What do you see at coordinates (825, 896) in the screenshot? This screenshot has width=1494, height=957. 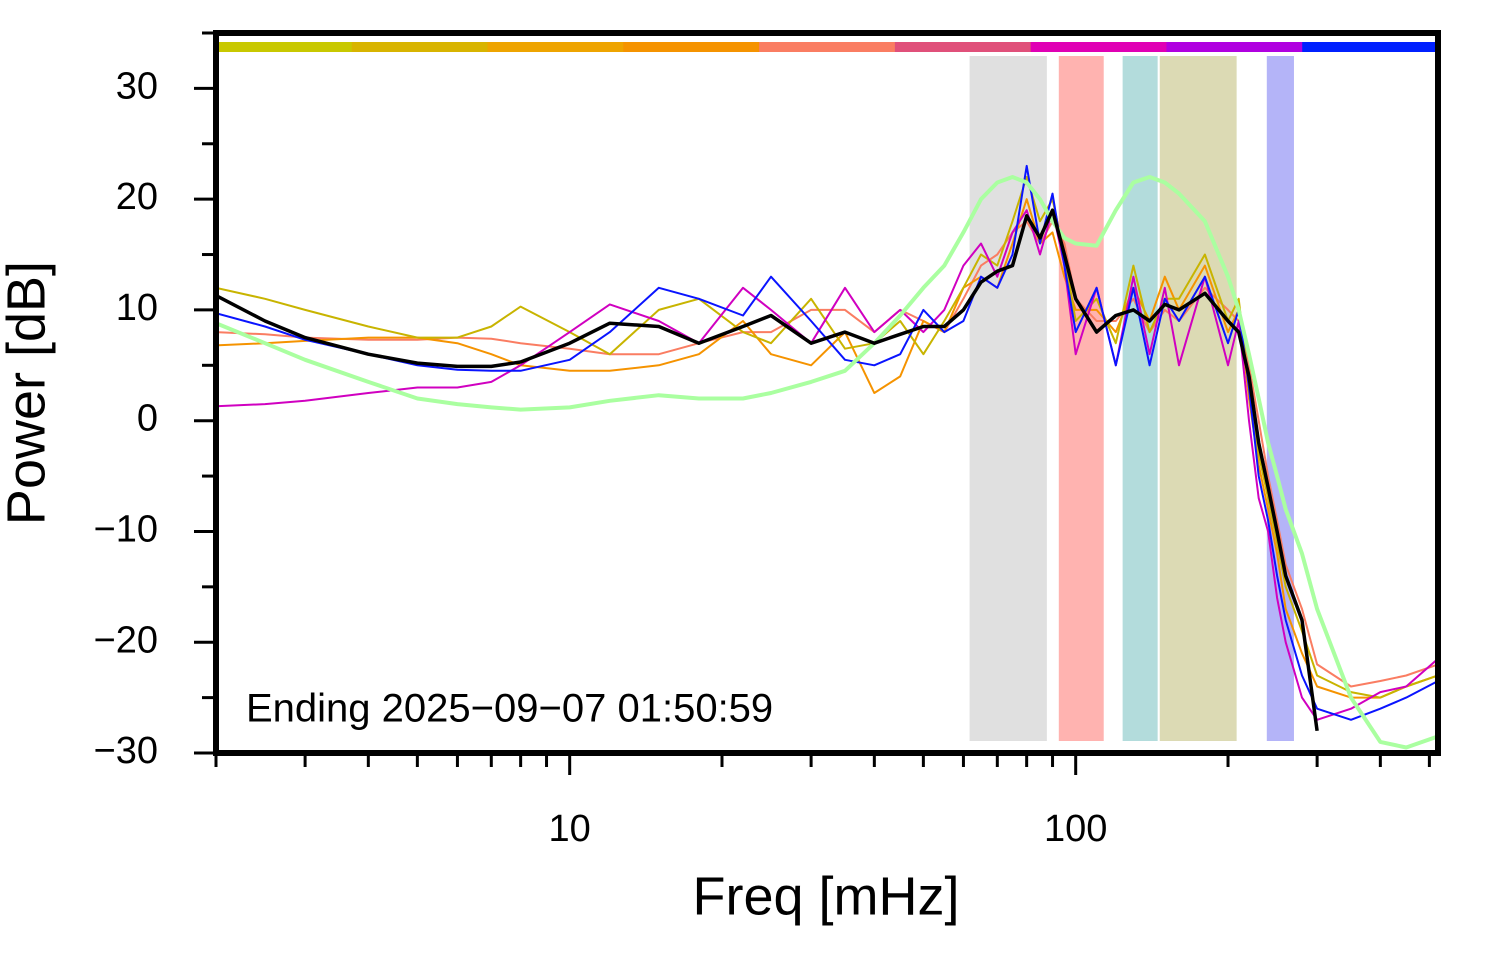 I see `x-axis-title: Freq [mHz]` at bounding box center [825, 896].